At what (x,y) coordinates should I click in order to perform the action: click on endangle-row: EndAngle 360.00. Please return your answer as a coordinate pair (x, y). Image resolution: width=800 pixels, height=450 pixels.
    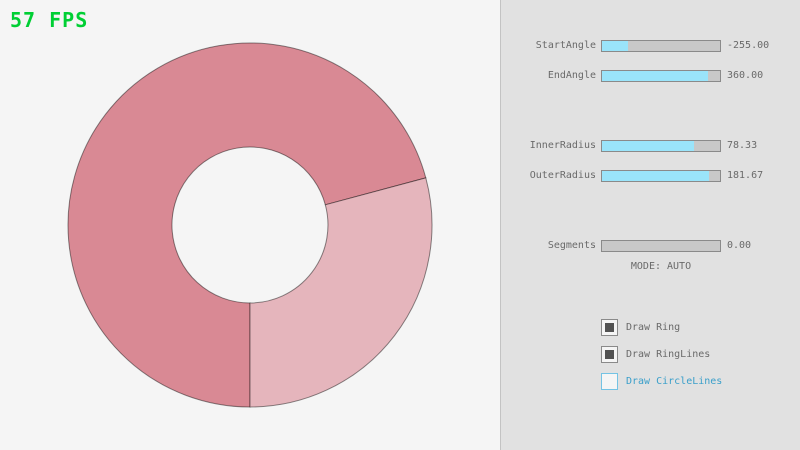
    Looking at the image, I should click on (650, 76).